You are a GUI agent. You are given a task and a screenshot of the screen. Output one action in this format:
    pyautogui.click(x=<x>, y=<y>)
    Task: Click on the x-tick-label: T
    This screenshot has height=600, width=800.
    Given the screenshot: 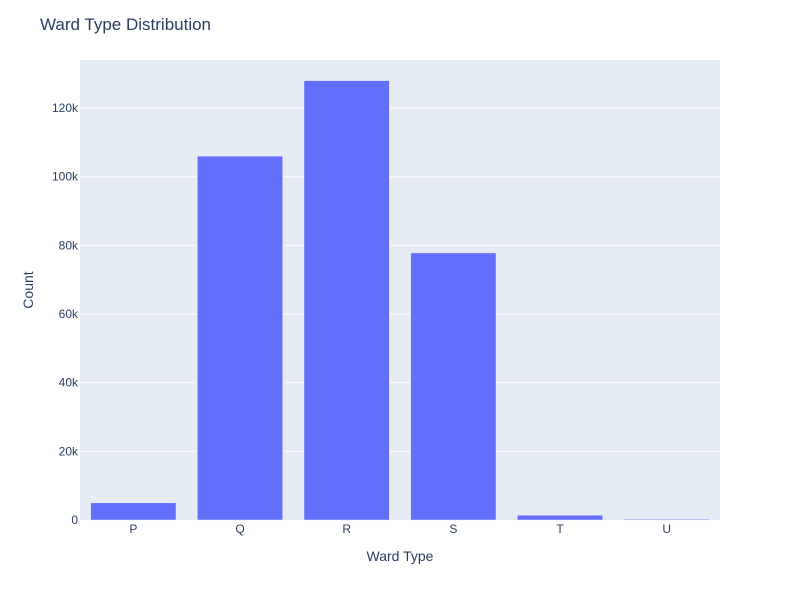 What is the action you would take?
    pyautogui.click(x=560, y=529)
    